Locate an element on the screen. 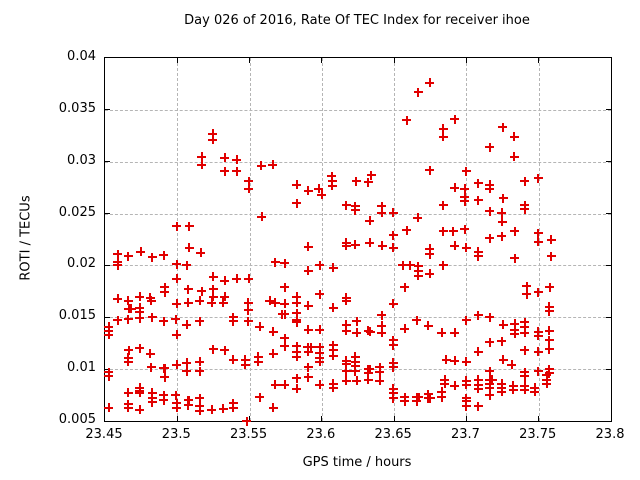  x-tick-label: 23.65 is located at coordinates (393, 434).